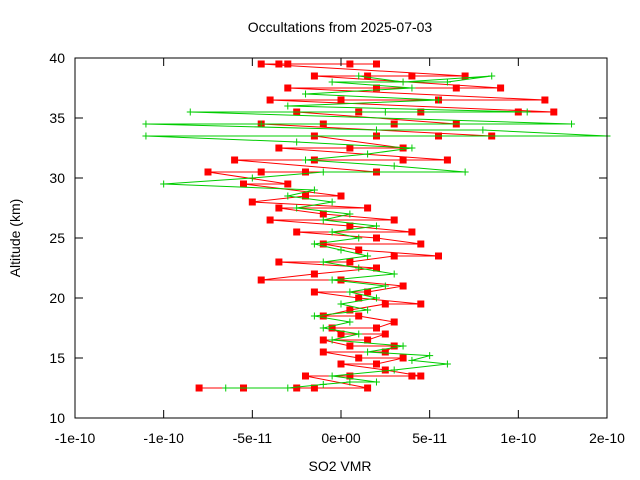 The image size is (640, 480). I want to click on y-tick-label: 40, so click(57, 58).